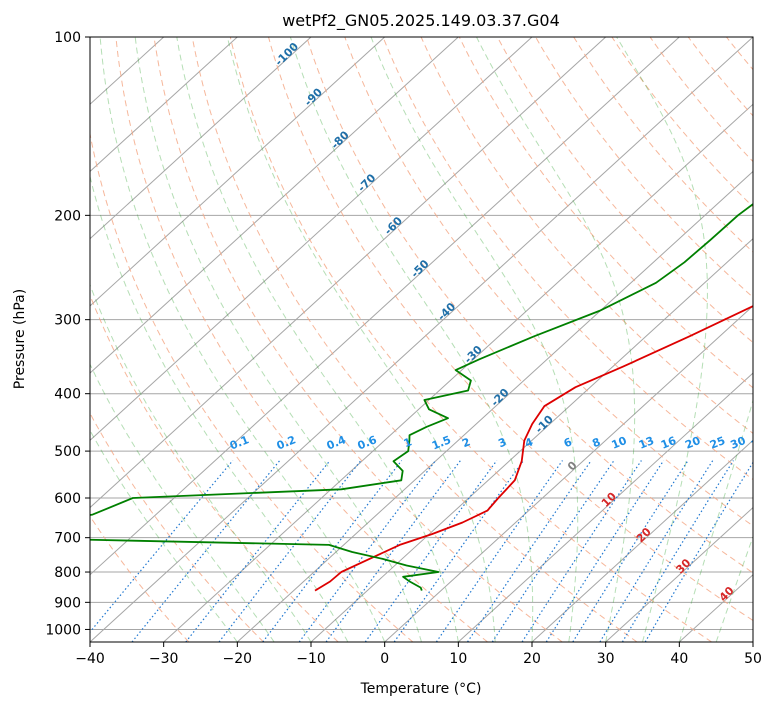  What do you see at coordinates (737, 443) in the screenshot?
I see `mixing-ratio-label: 30` at bounding box center [737, 443].